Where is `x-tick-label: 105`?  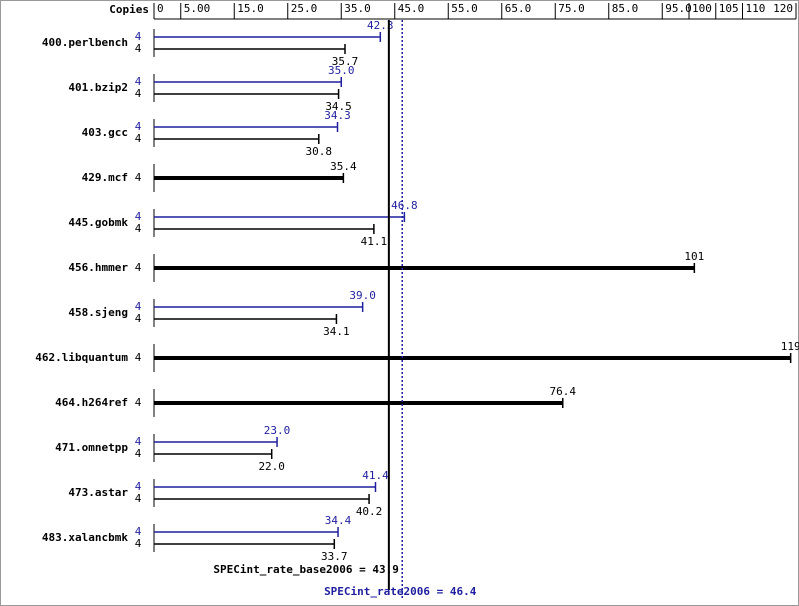
x-tick-label: 105 is located at coordinates (729, 8).